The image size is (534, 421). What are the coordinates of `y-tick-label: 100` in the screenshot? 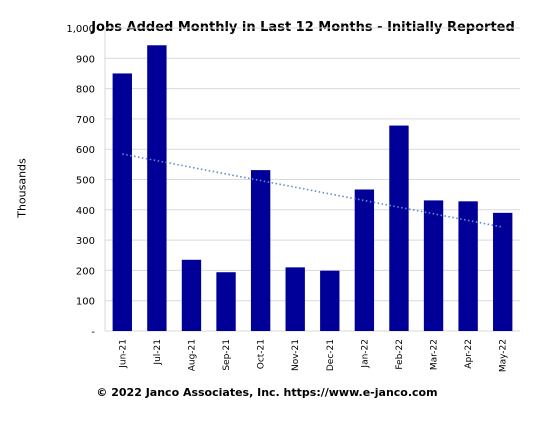 It's located at (85, 302).